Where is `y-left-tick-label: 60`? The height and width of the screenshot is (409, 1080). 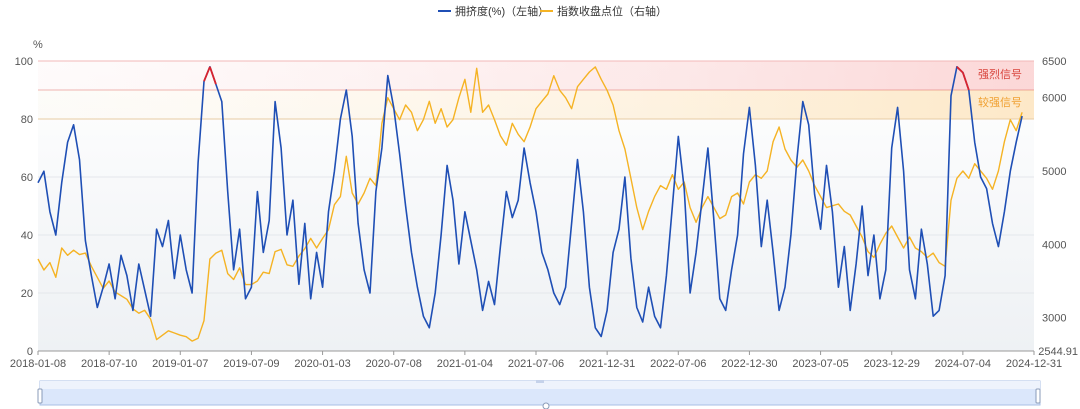 y-left-tick-label: 60 is located at coordinates (27, 178).